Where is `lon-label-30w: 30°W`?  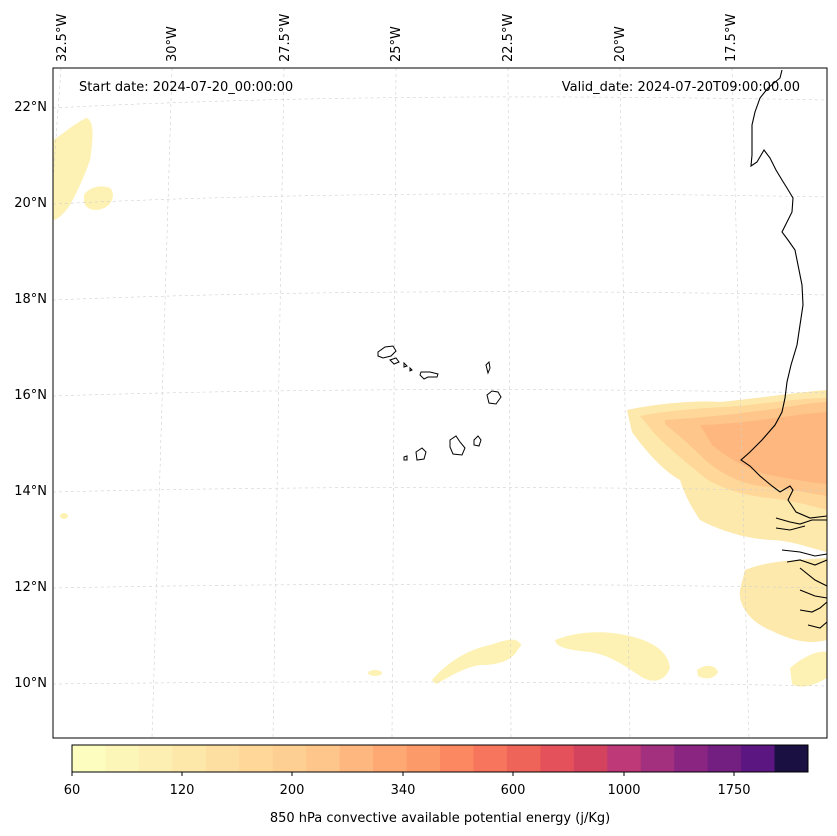 lon-label-30w: 30°W is located at coordinates (172, 44).